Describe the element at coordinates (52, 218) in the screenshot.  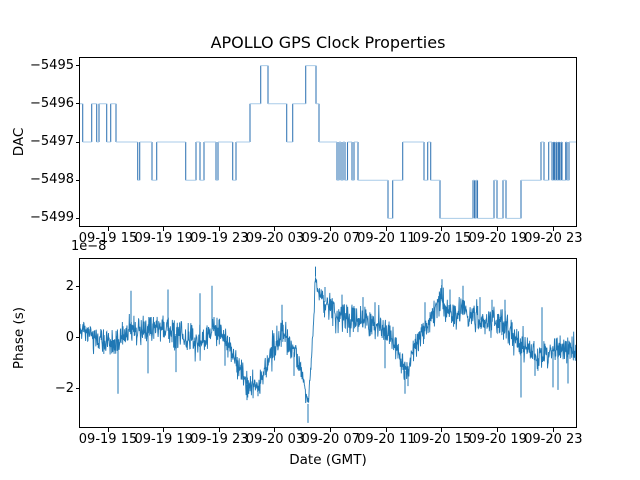
I see `y-tick-label: −5499` at that location.